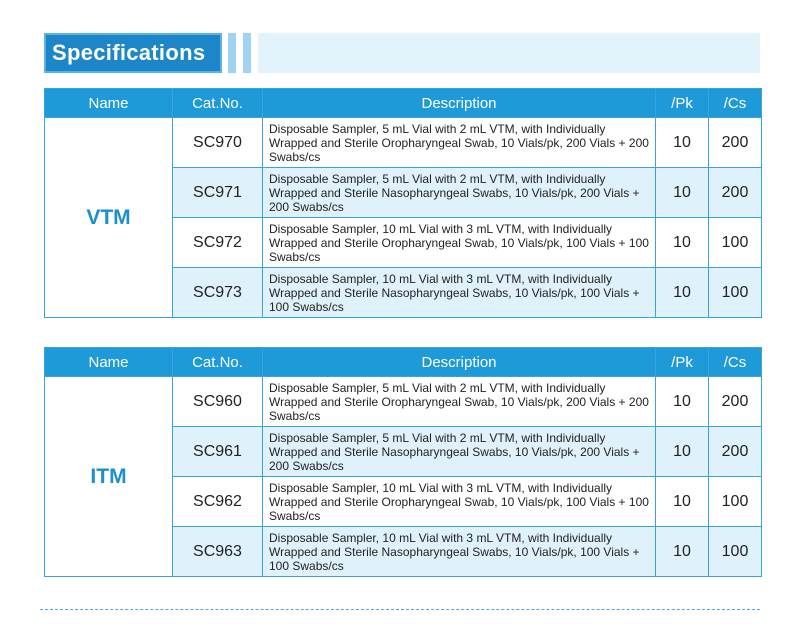 The height and width of the screenshot is (633, 800). I want to click on cat-no: SC973, so click(217, 292).